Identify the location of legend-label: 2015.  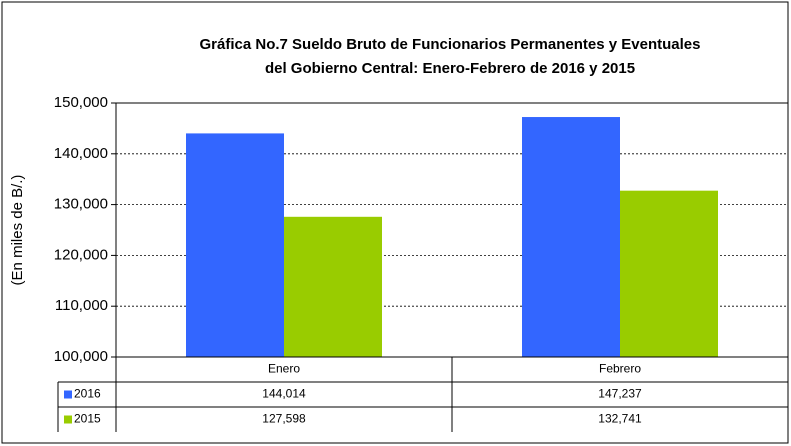
(87, 419).